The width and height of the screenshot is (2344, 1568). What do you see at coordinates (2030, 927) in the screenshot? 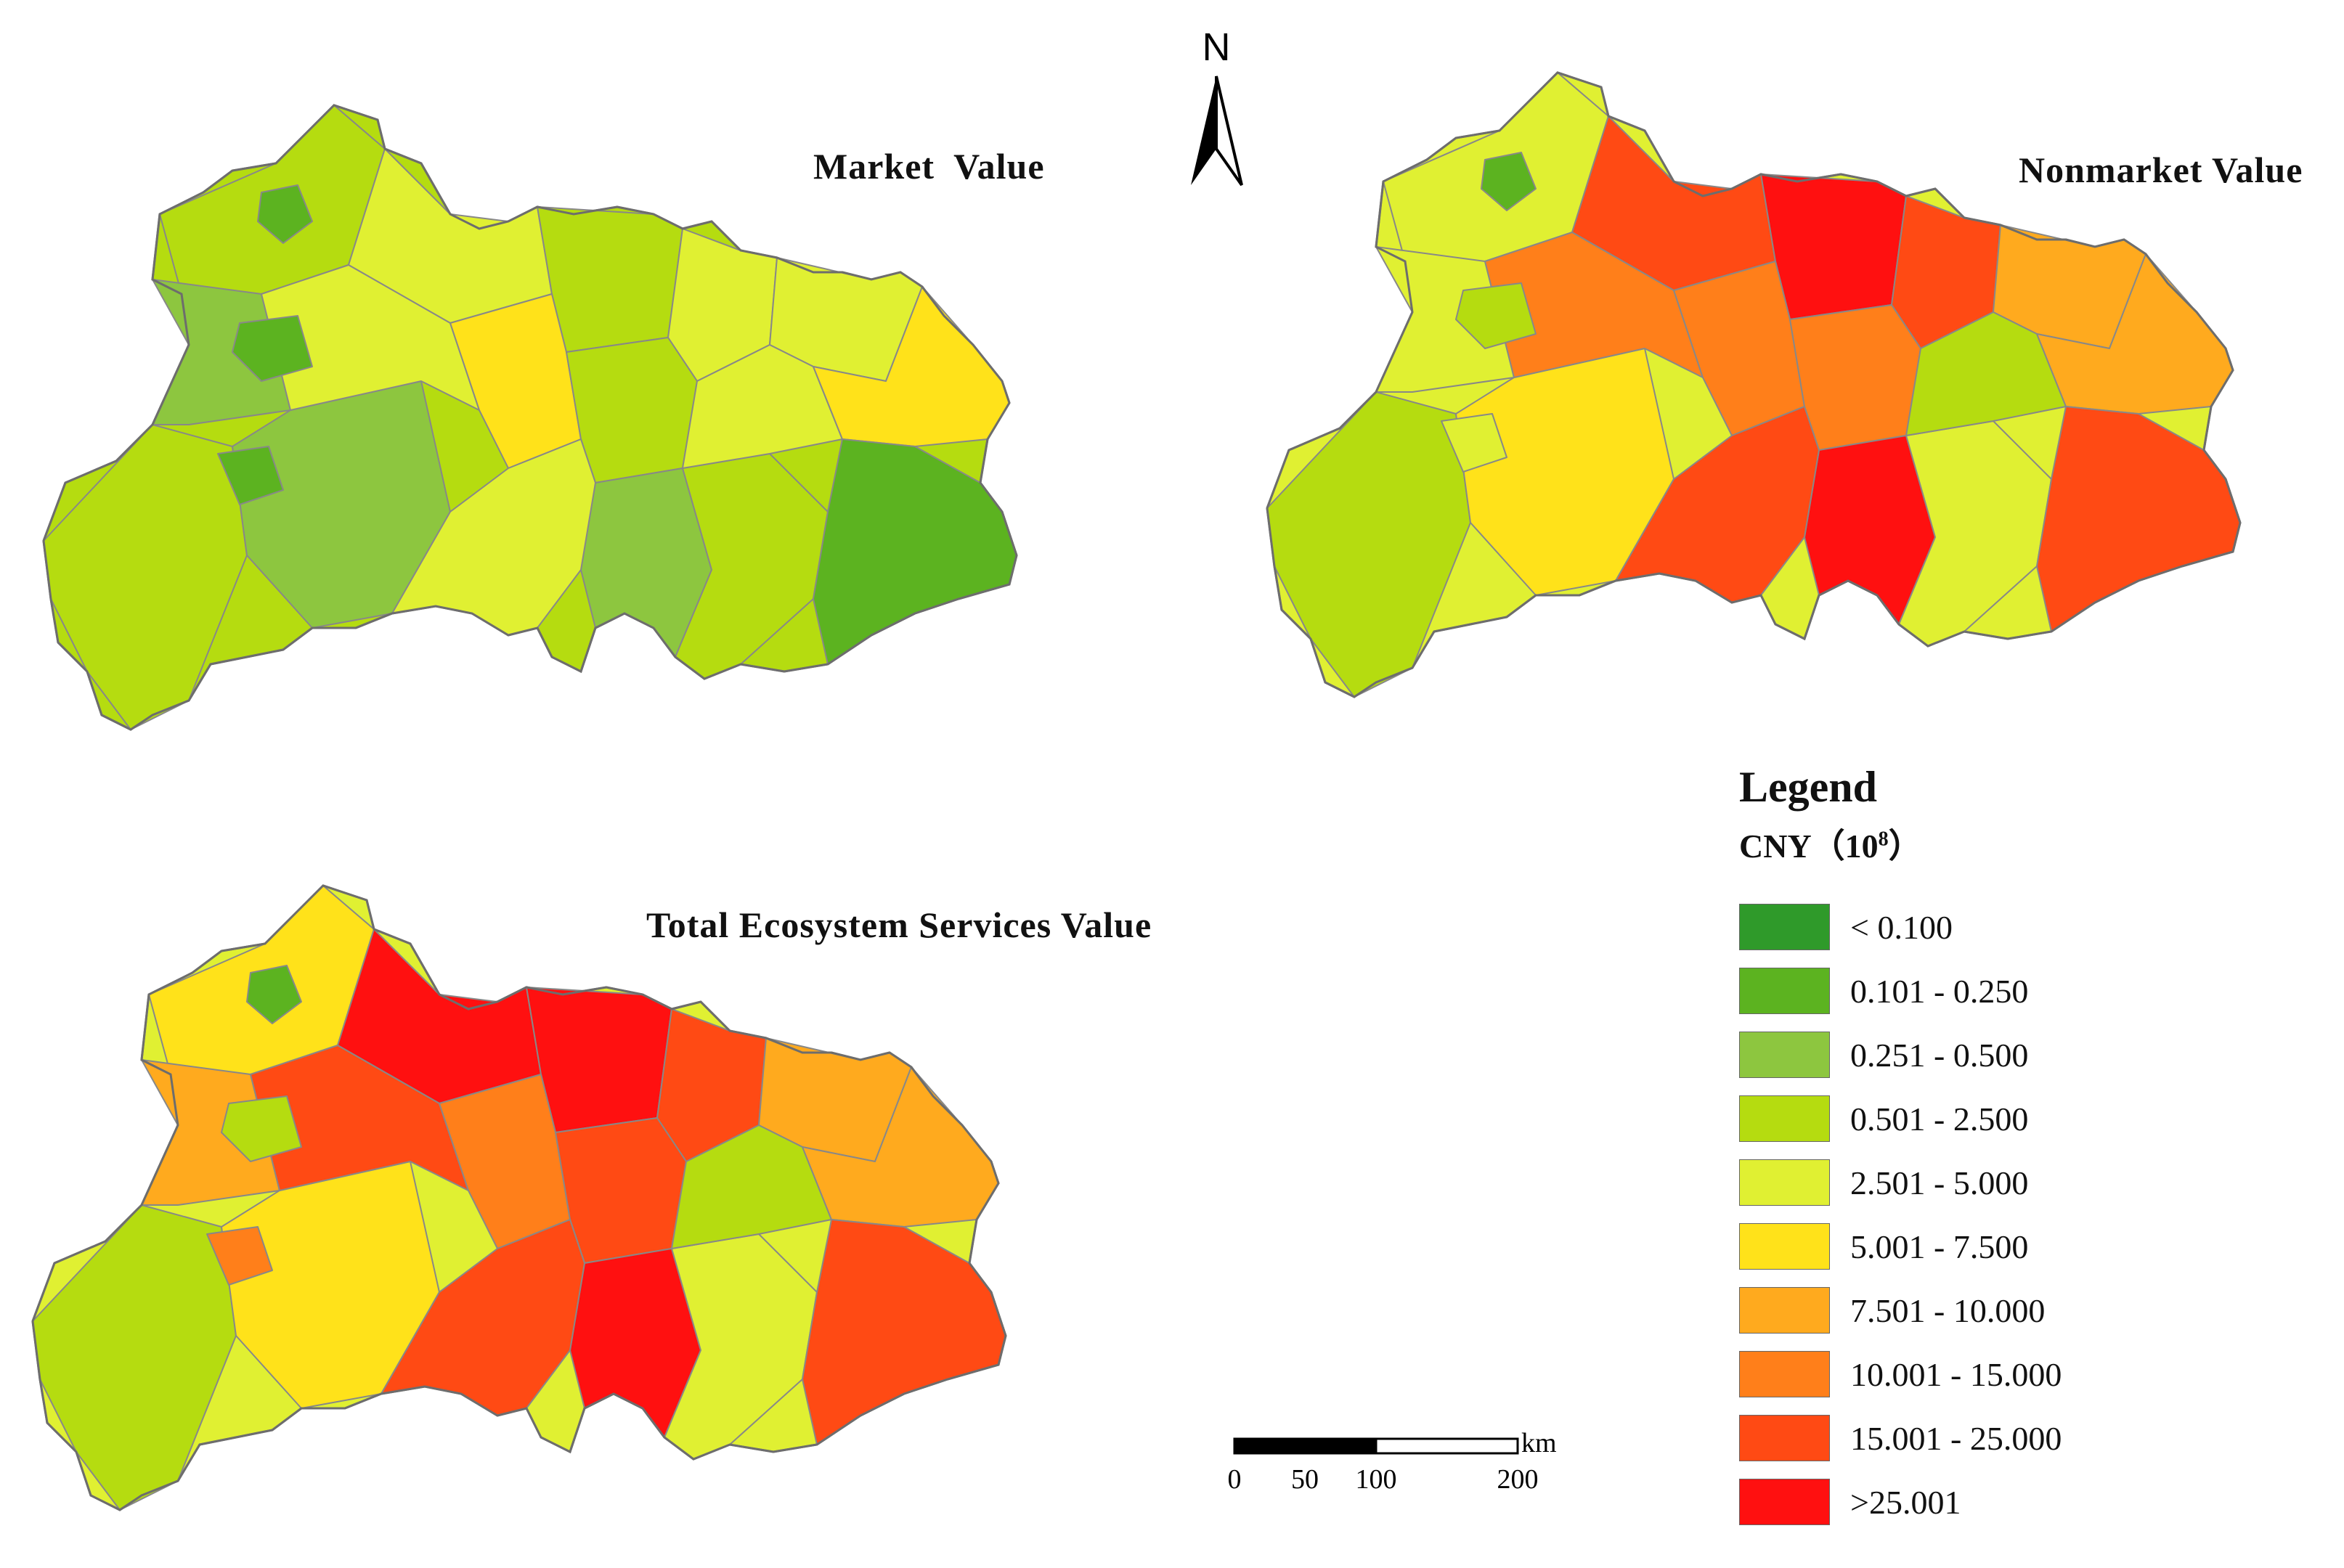
I see `legend-item: < 0.100` at bounding box center [2030, 927].